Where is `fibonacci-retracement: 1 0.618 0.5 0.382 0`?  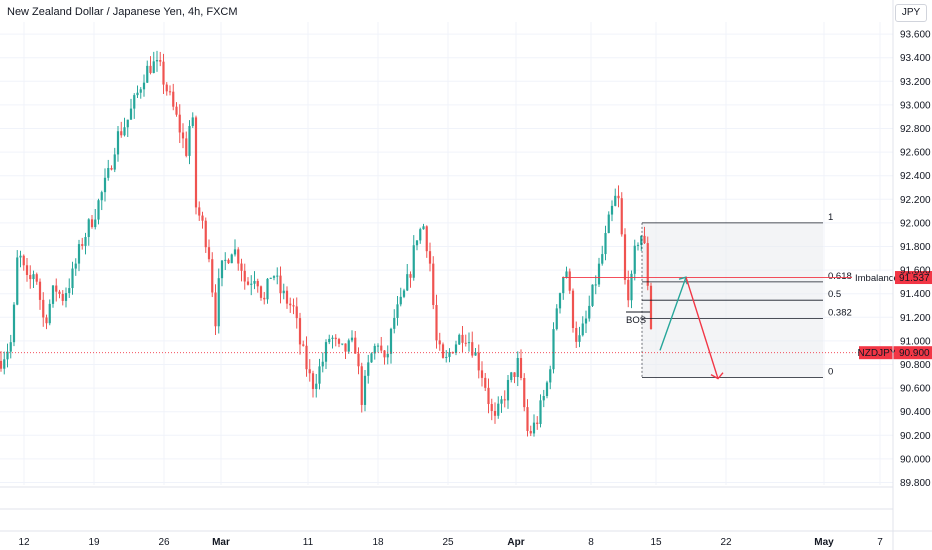
fibonacci-retracement: 1 0.618 0.5 0.382 0 is located at coordinates (746, 295).